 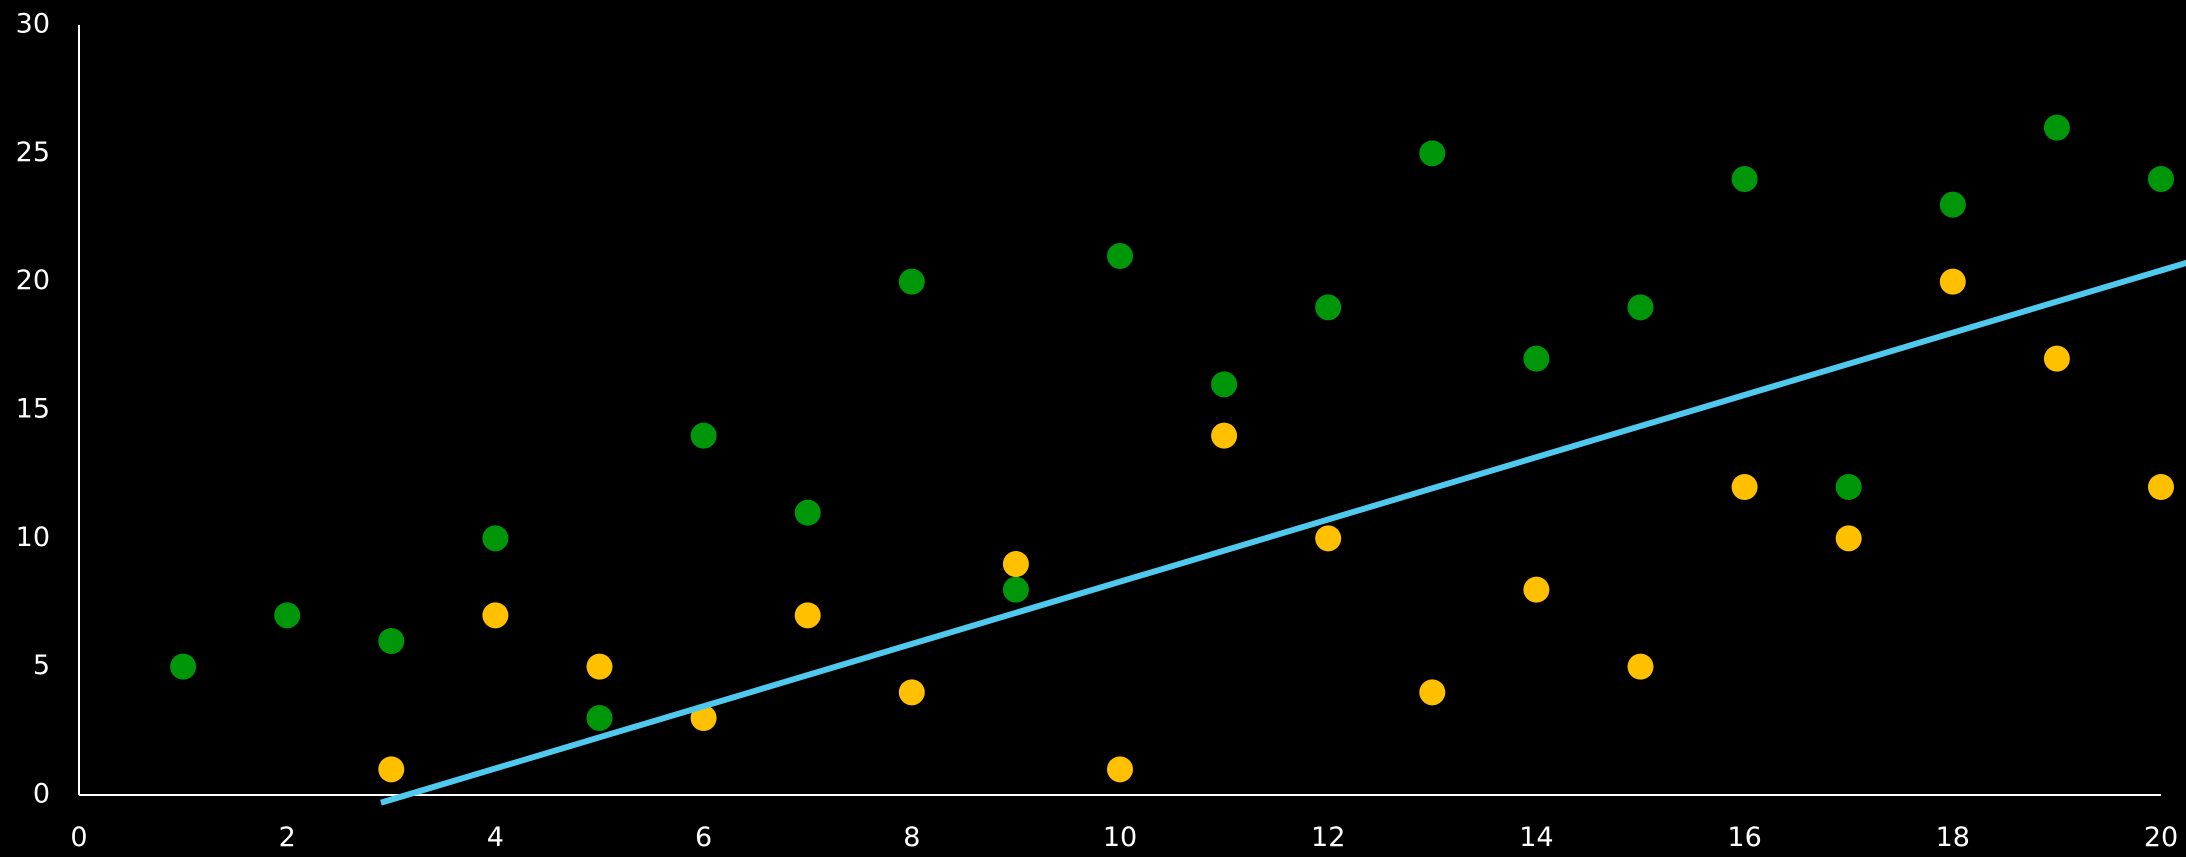 What do you see at coordinates (911, 837) in the screenshot?
I see `x-tick-label: 8` at bounding box center [911, 837].